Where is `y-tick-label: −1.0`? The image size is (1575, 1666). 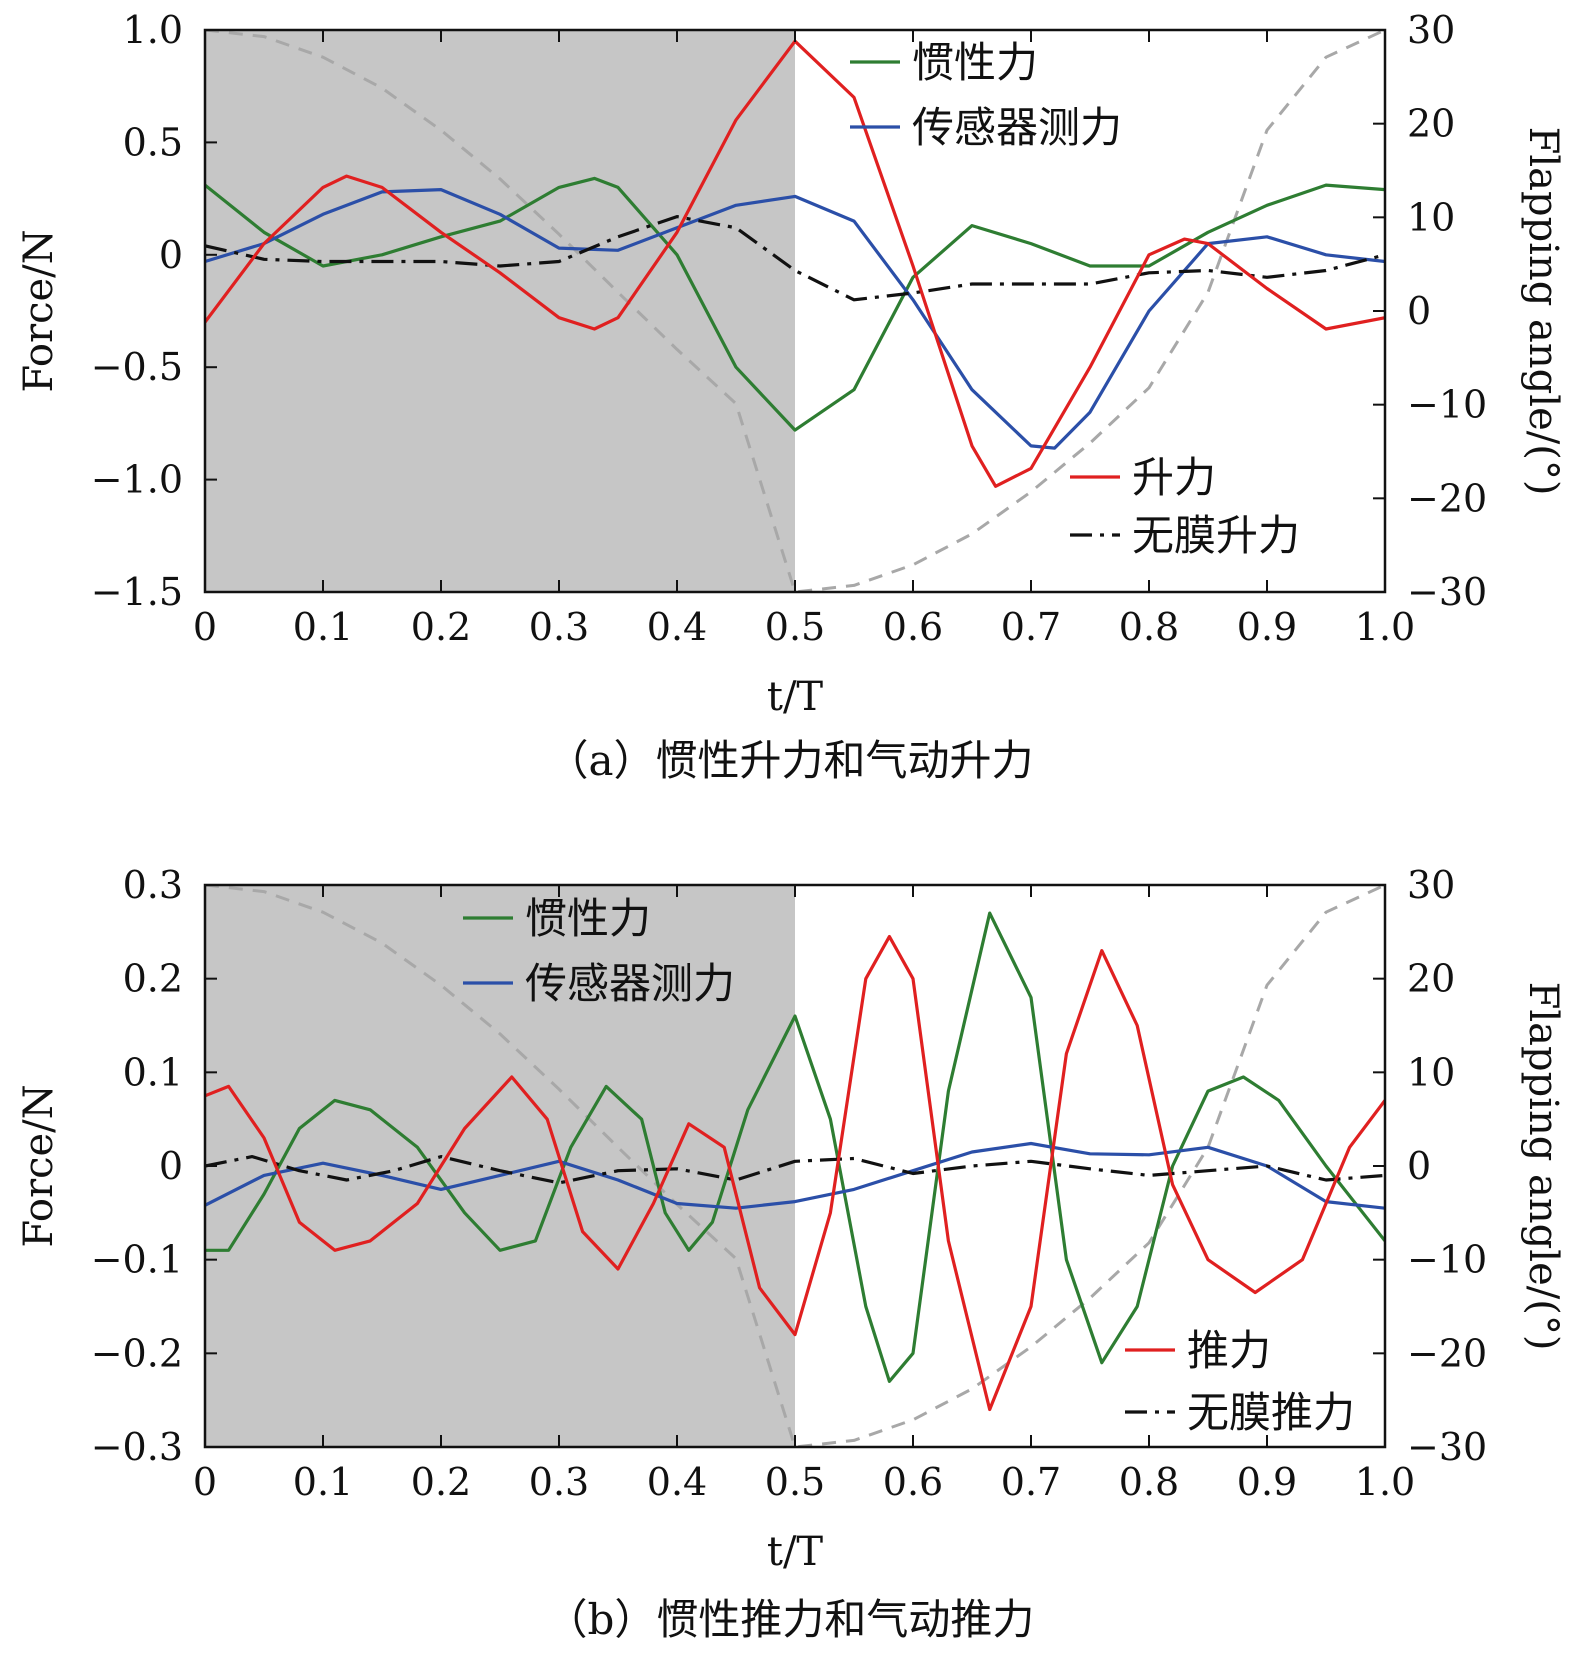
y-tick-label: −1.0 is located at coordinates (137, 480).